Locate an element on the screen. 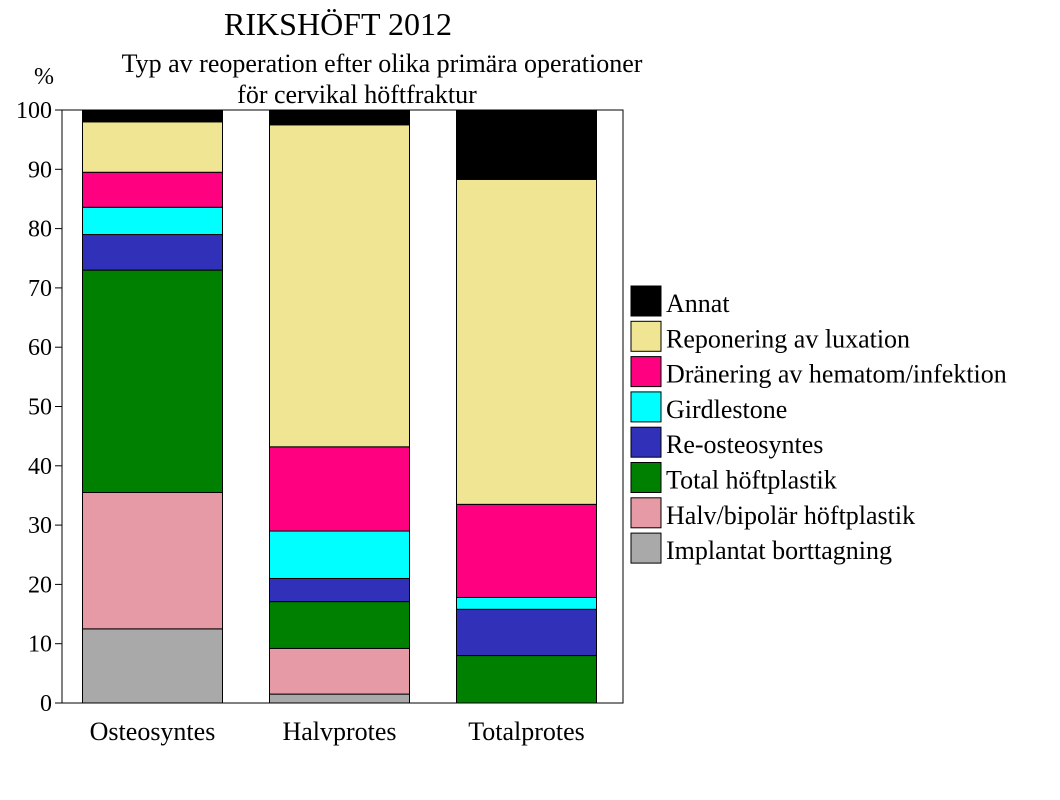 The image size is (1060, 800). y-tick-label: 80 is located at coordinates (40, 230).